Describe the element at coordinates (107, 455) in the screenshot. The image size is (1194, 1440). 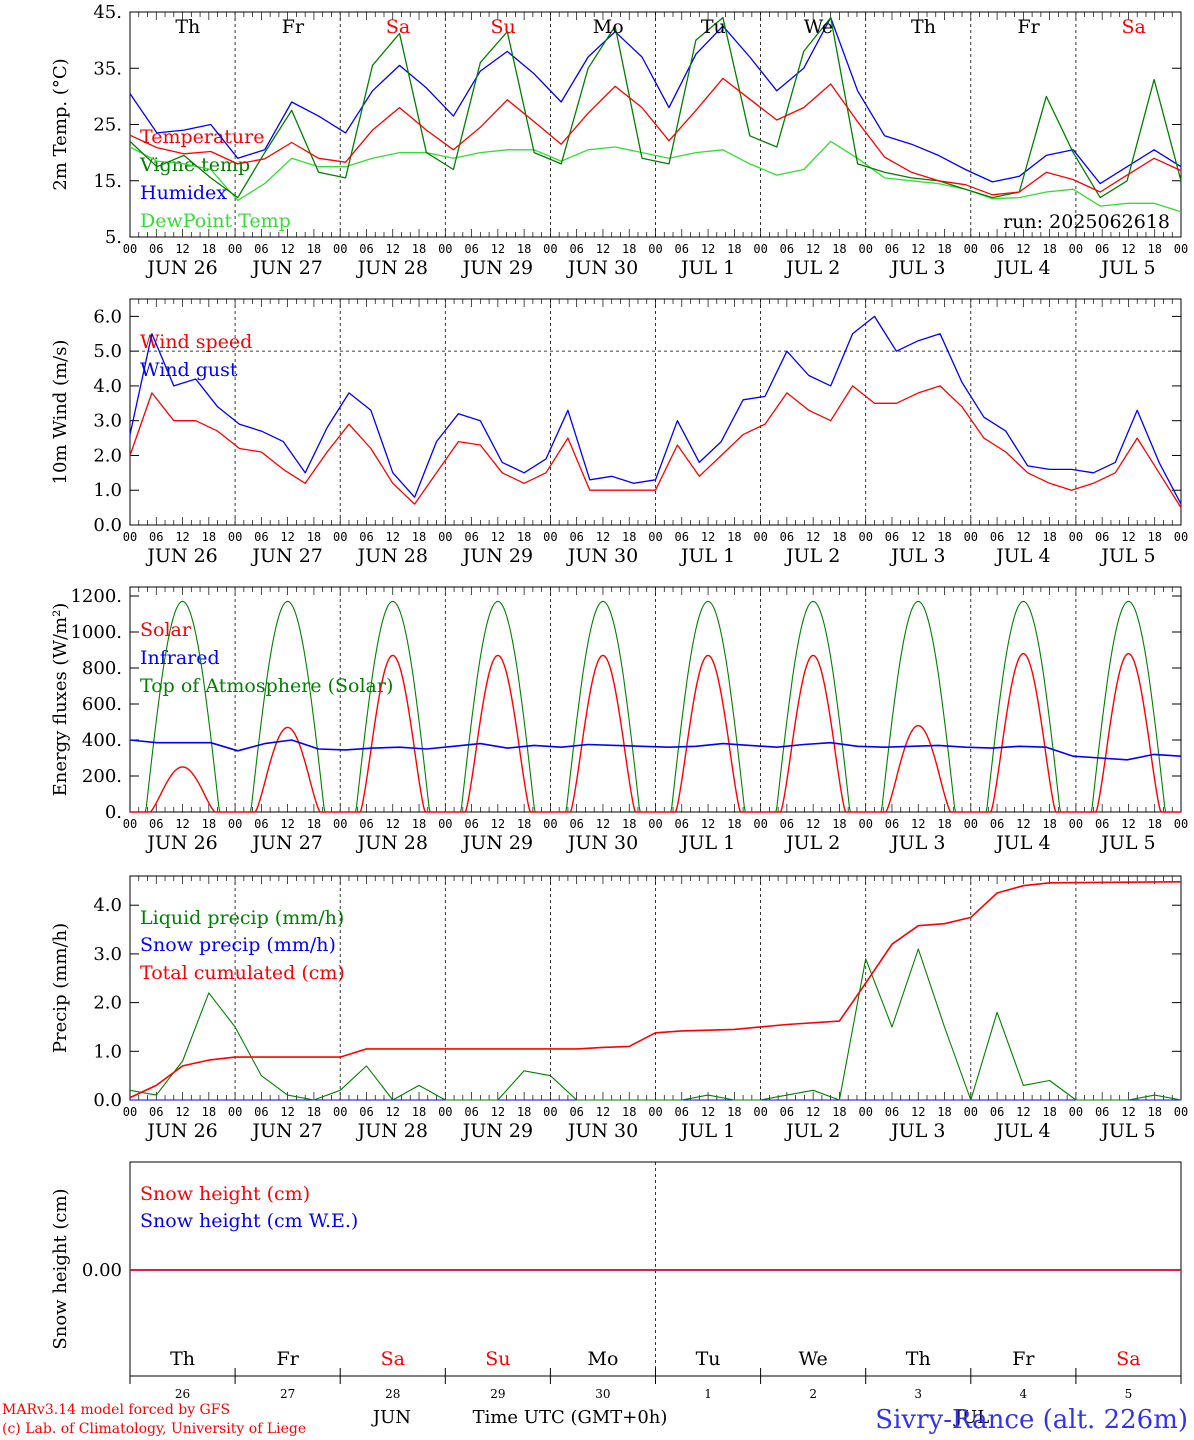
I see `y-tick-label: 2.0` at that location.